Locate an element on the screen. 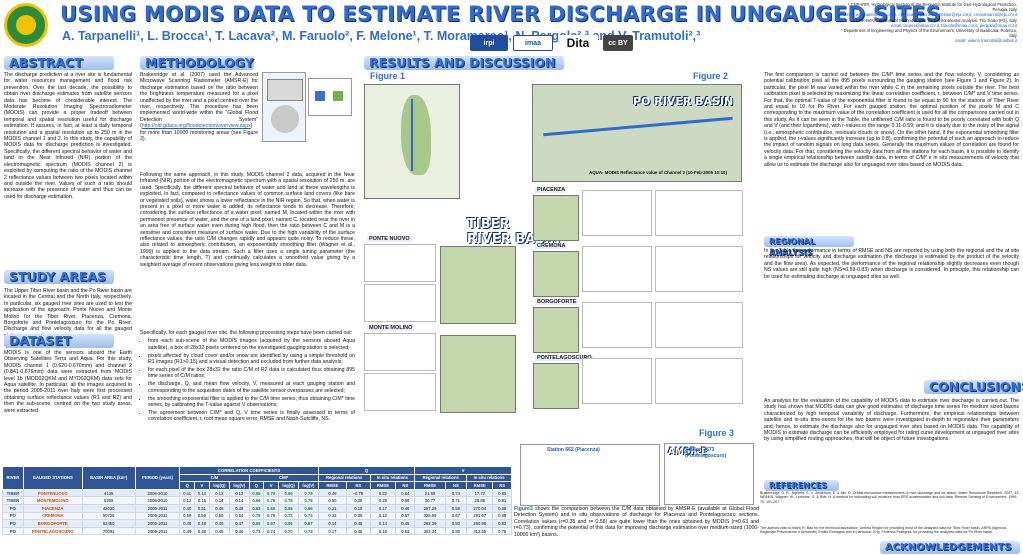 The image size is (1023, 555). col-v: V is located at coordinates (463, 470).